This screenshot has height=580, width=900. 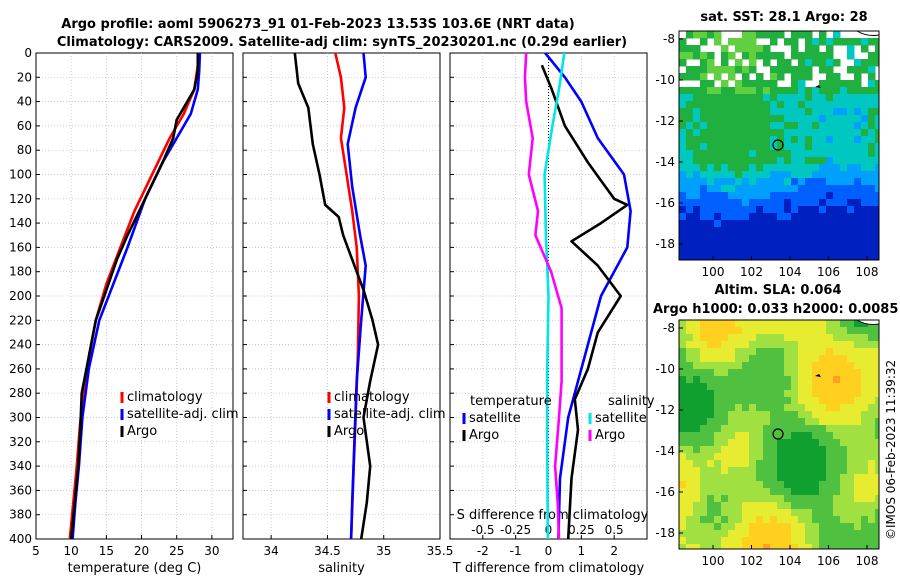 What do you see at coordinates (631, 401) in the screenshot?
I see `legend-title-salinity: salinity` at bounding box center [631, 401].